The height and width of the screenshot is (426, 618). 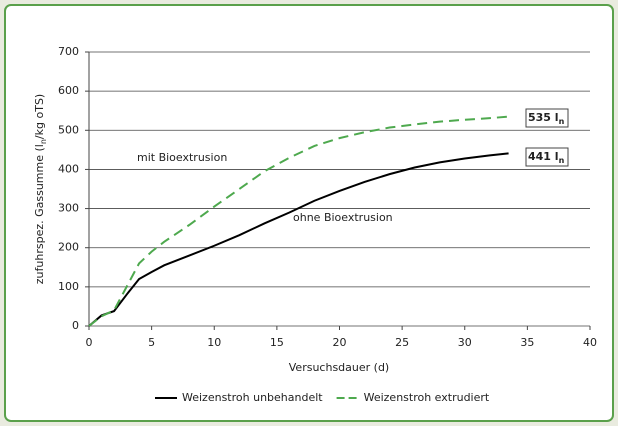 What do you see at coordinates (39, 116) in the screenshot?
I see `y-label-part: /kg oTS)` at bounding box center [39, 116].